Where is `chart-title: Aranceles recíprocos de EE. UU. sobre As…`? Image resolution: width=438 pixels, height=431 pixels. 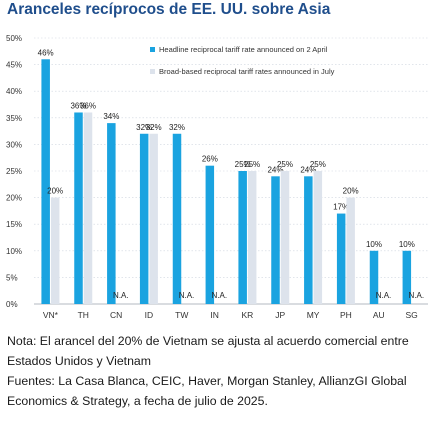
chart-title: Aranceles recíprocos de EE. UU. sobre As… is located at coordinates (169, 9).